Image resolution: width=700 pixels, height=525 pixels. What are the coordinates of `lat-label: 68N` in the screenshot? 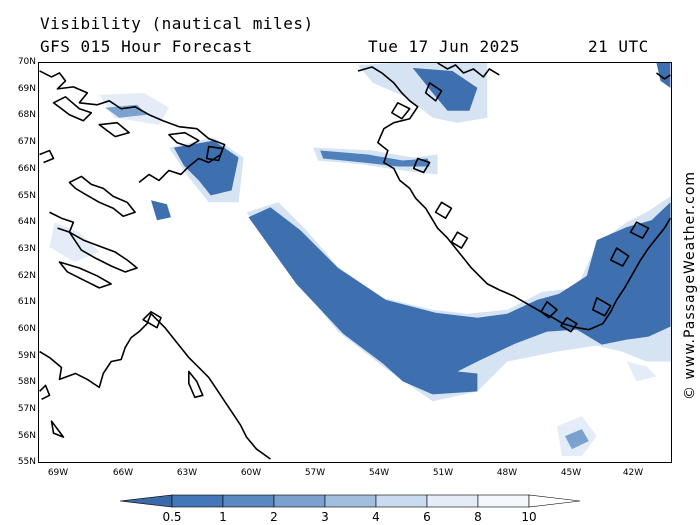 It's located at (26, 115).